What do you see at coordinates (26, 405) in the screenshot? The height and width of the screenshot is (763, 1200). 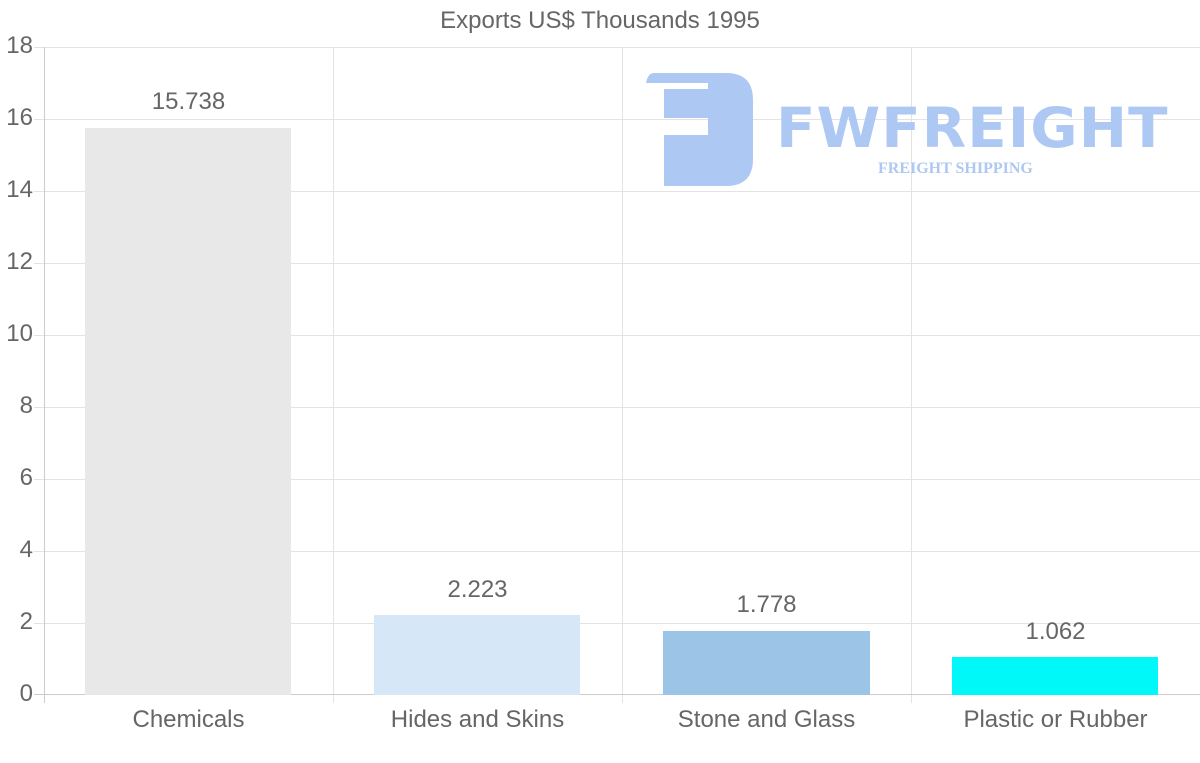 I see `y-tick-label: 8` at bounding box center [26, 405].